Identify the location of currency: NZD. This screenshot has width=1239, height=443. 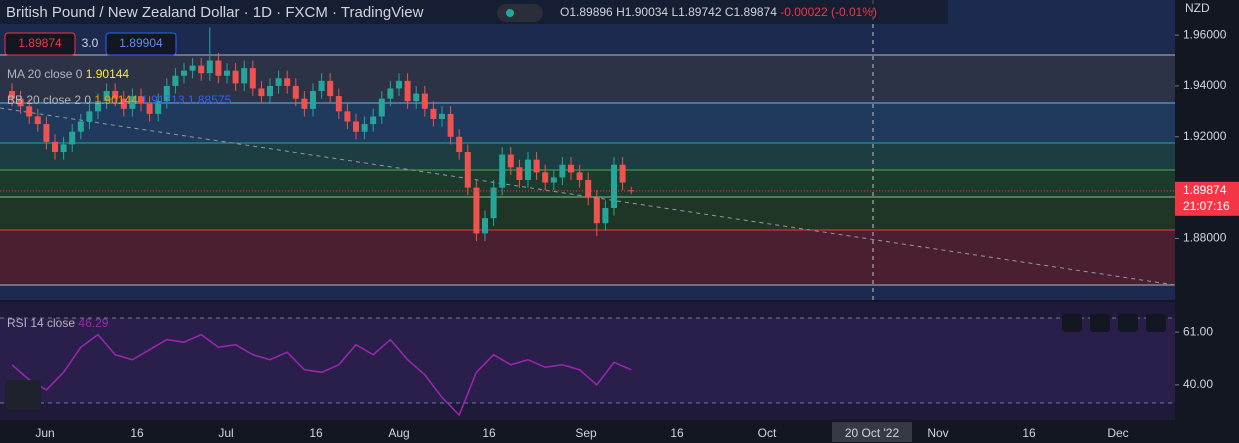
(1197, 8).